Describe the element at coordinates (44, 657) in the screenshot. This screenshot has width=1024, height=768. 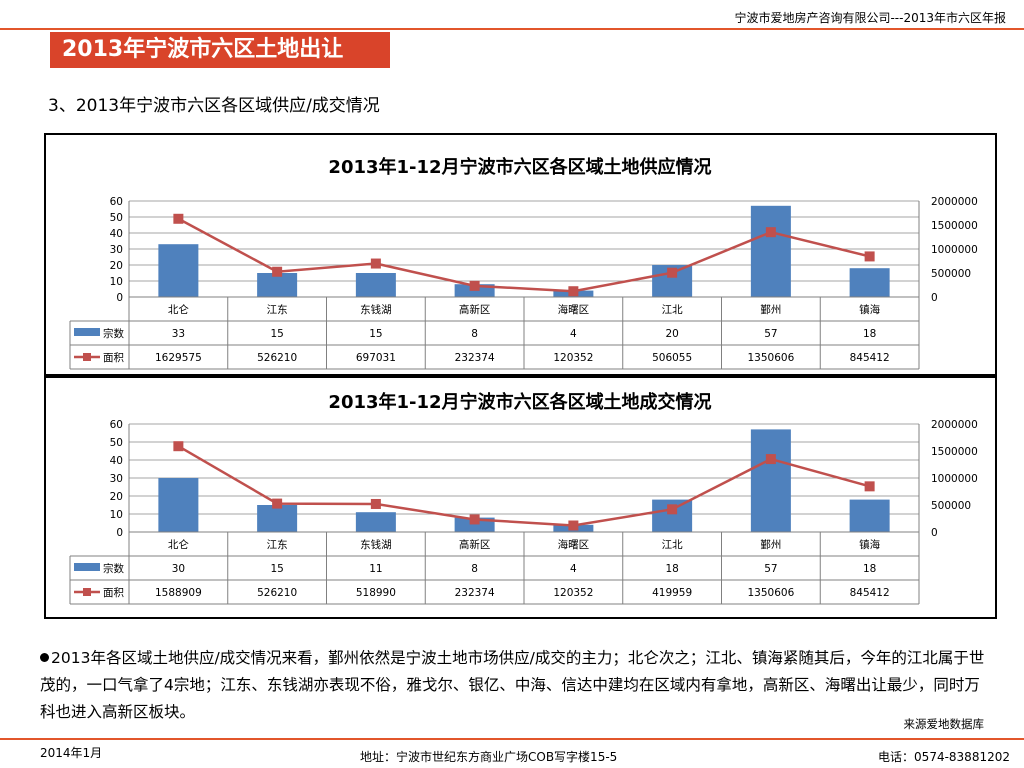
I see `bullet-icon` at that location.